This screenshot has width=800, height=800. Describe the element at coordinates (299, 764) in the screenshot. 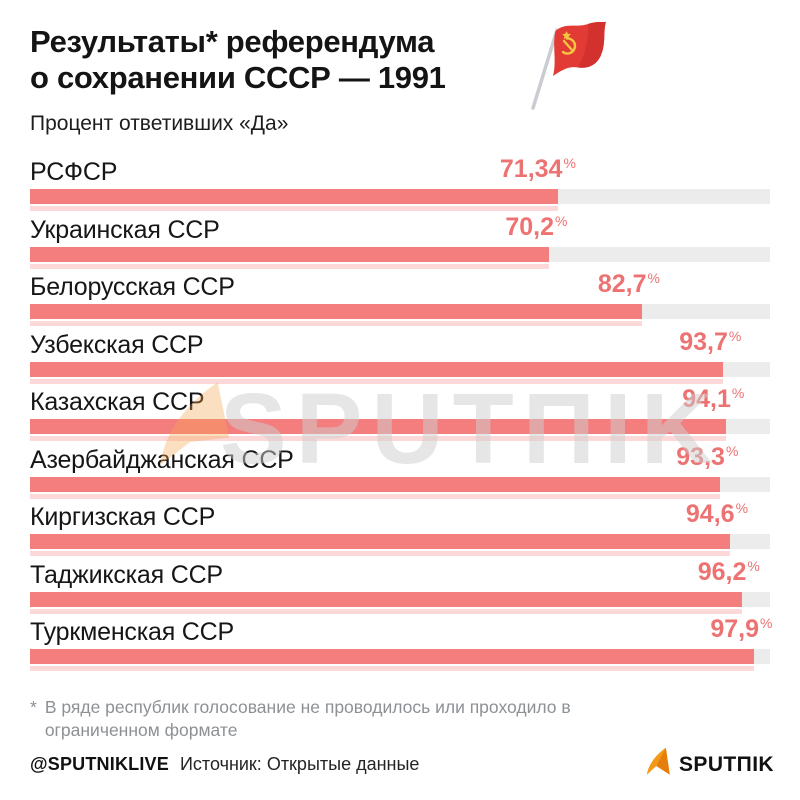

I see `data-source: Источник: Открытые данные` at that location.